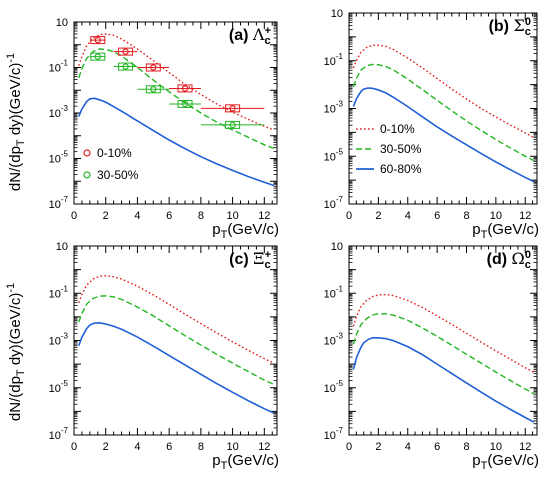  What do you see at coordinates (509, 260) in the screenshot?
I see `panel-label: (d) Ωc0` at bounding box center [509, 260].